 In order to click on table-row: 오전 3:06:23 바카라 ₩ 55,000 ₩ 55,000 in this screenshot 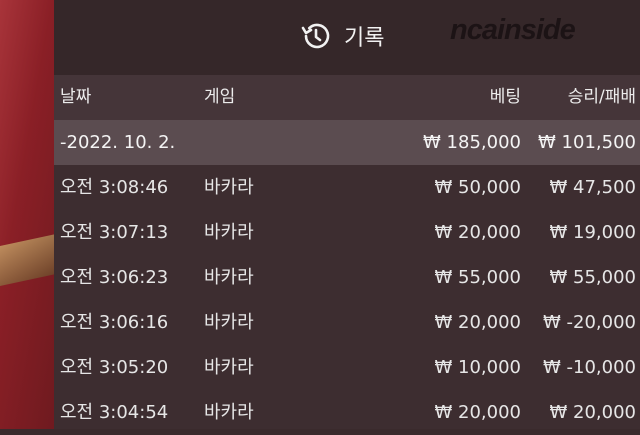, I will do `click(347, 277)`.